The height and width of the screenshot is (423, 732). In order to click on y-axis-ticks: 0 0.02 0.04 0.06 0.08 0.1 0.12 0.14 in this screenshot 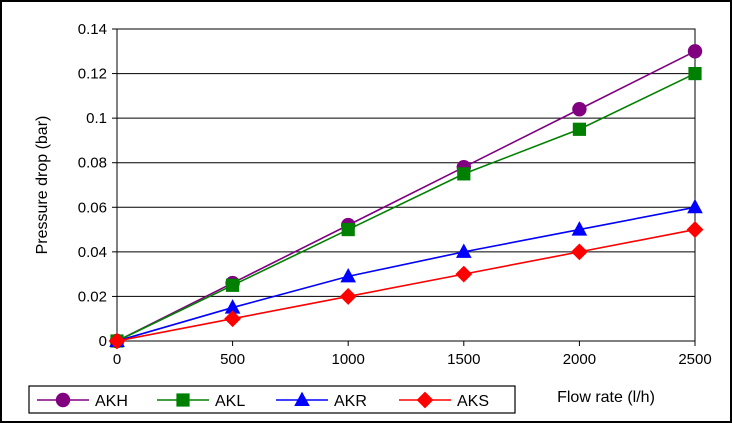, I will do `click(97, 185)`.